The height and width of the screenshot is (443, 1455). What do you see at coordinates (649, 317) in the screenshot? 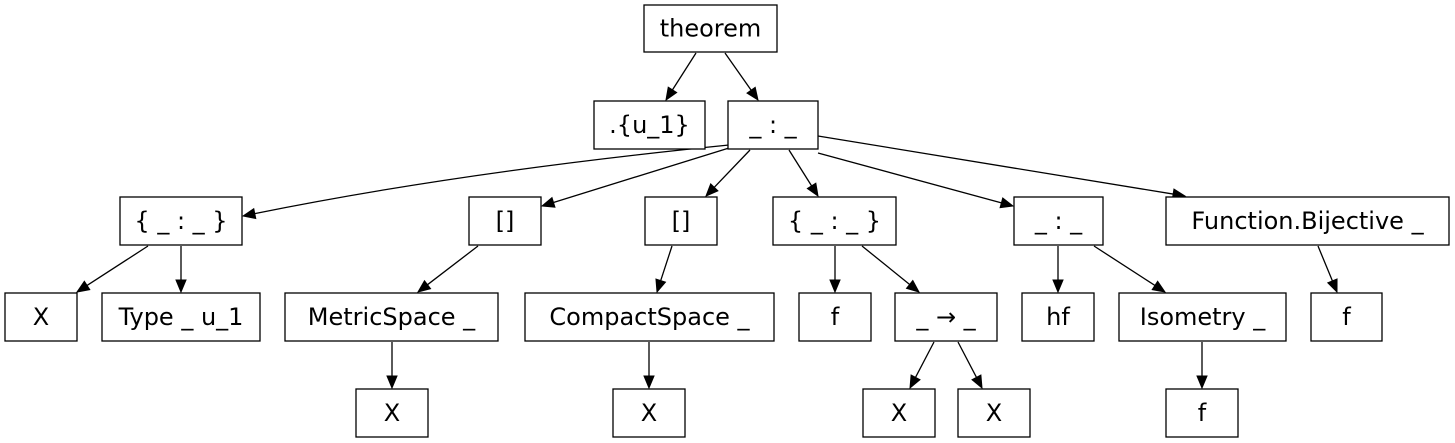
I see `node-label: CompactSpace _` at bounding box center [649, 317].